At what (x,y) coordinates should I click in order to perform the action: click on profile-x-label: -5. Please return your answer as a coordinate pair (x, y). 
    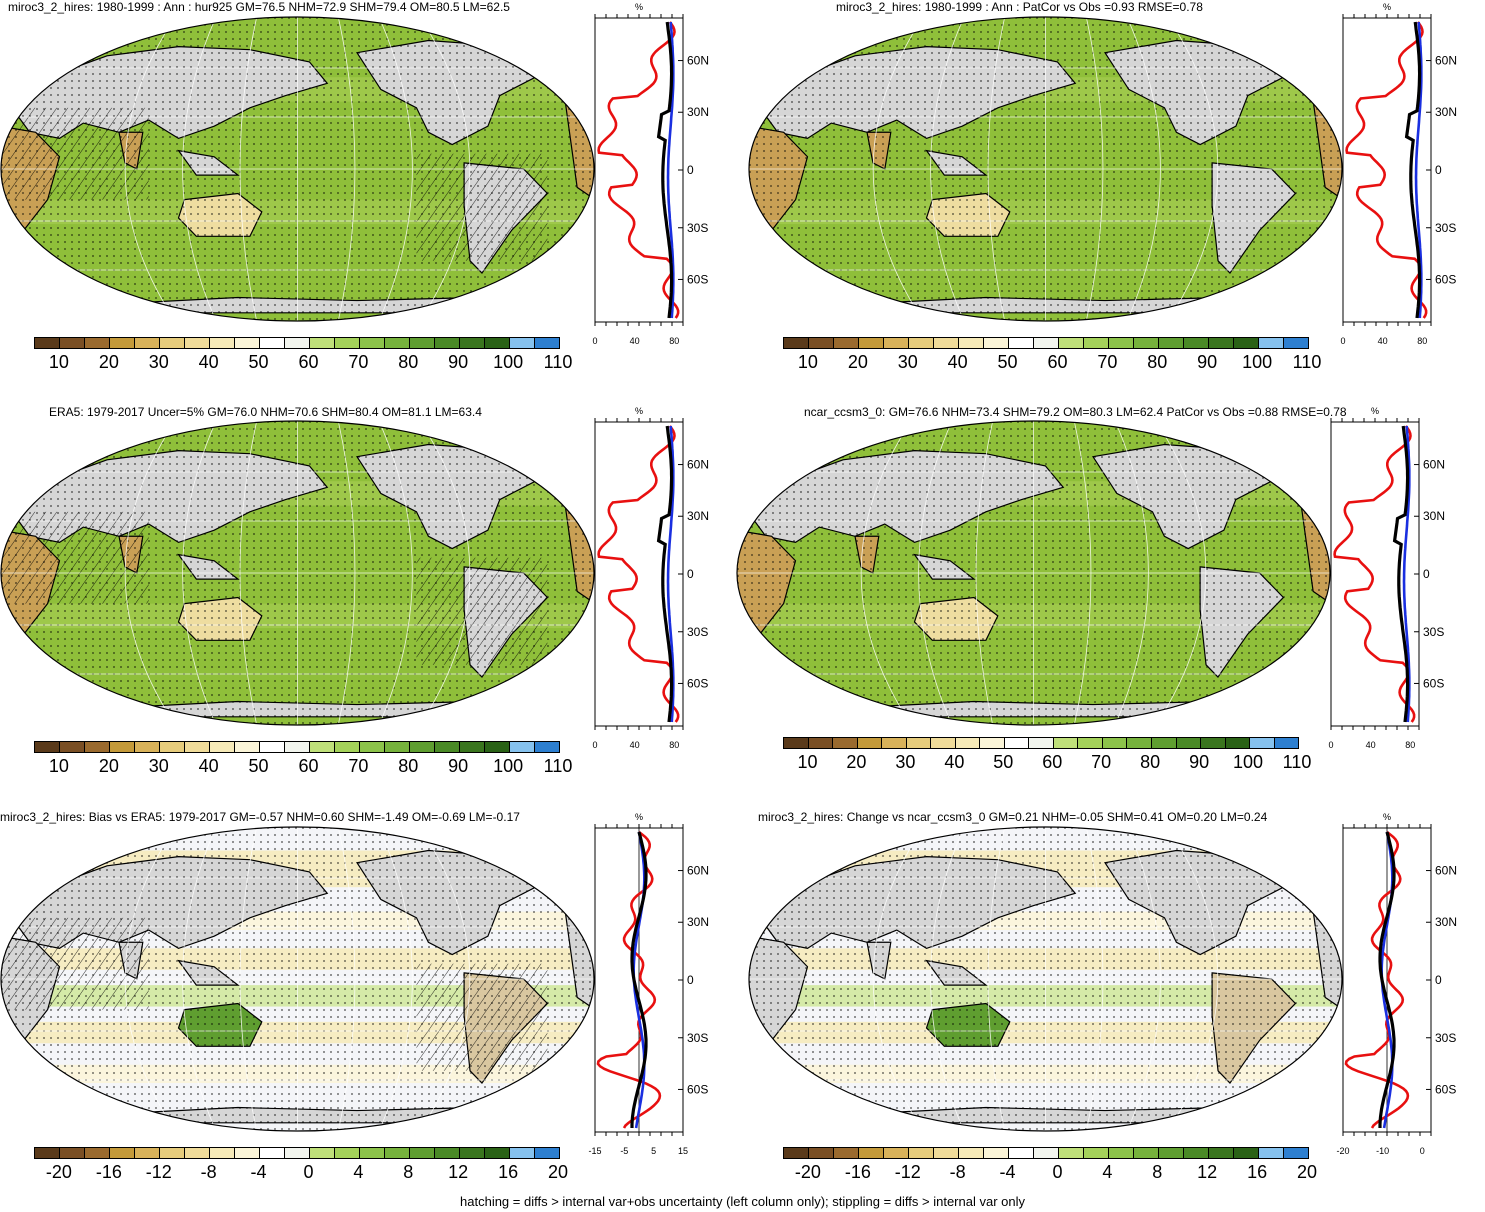
    Looking at the image, I should click on (624, 1151).